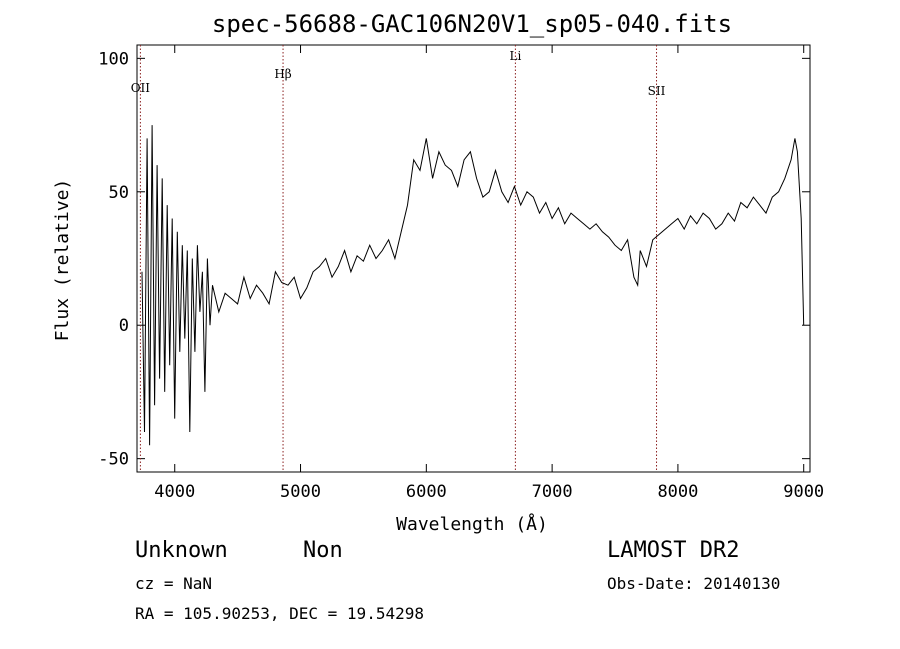 The width and height of the screenshot is (900, 649). I want to click on x-tick-label: 8000, so click(677, 492).